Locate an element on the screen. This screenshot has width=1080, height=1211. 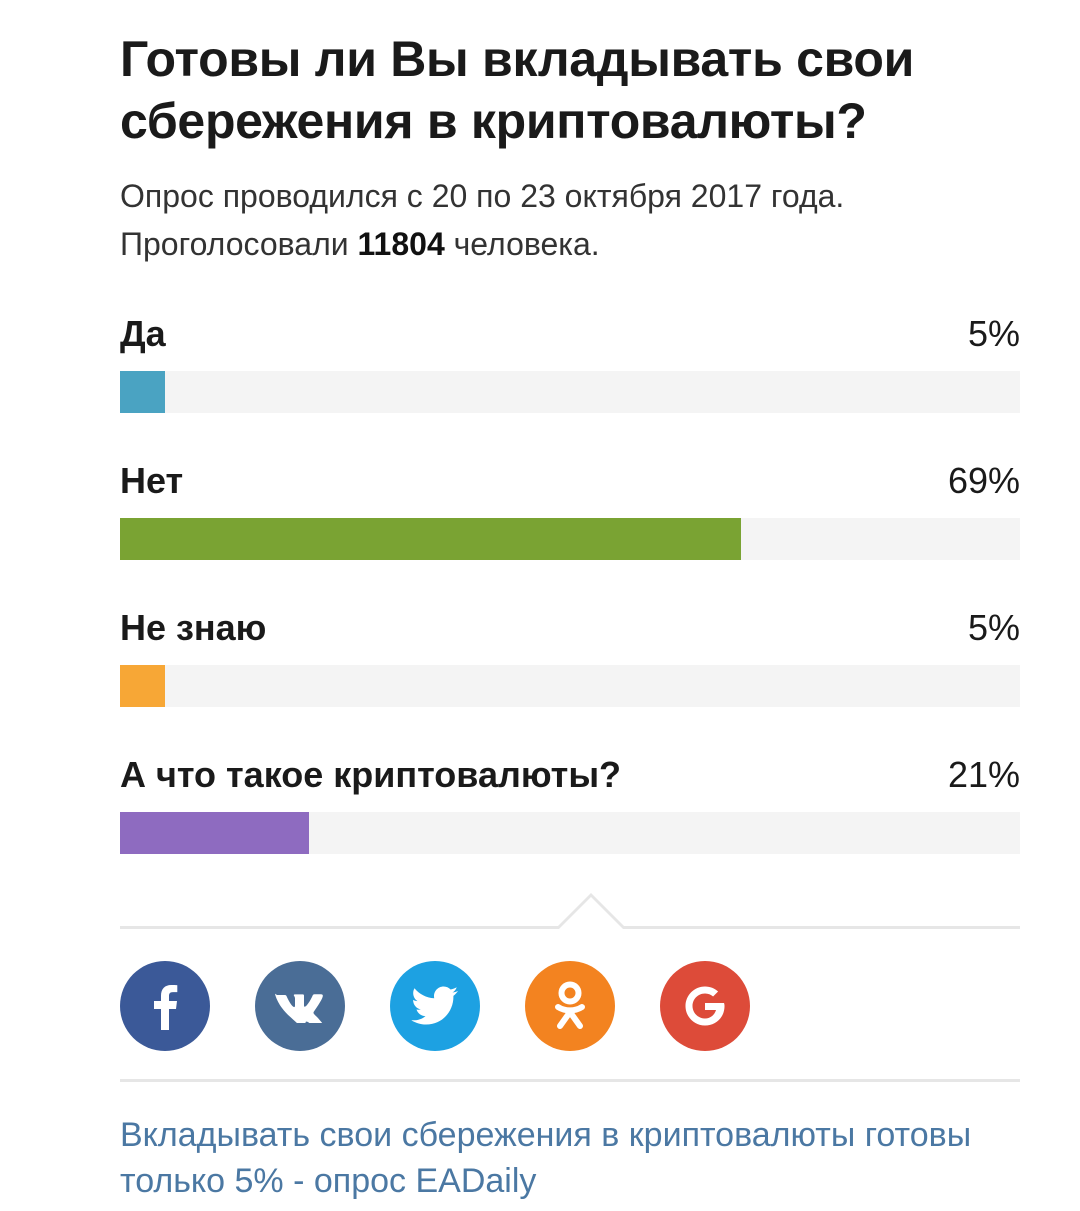
poll-option-what-is: А что такое криптовалюты? 21% is located at coordinates (570, 802).